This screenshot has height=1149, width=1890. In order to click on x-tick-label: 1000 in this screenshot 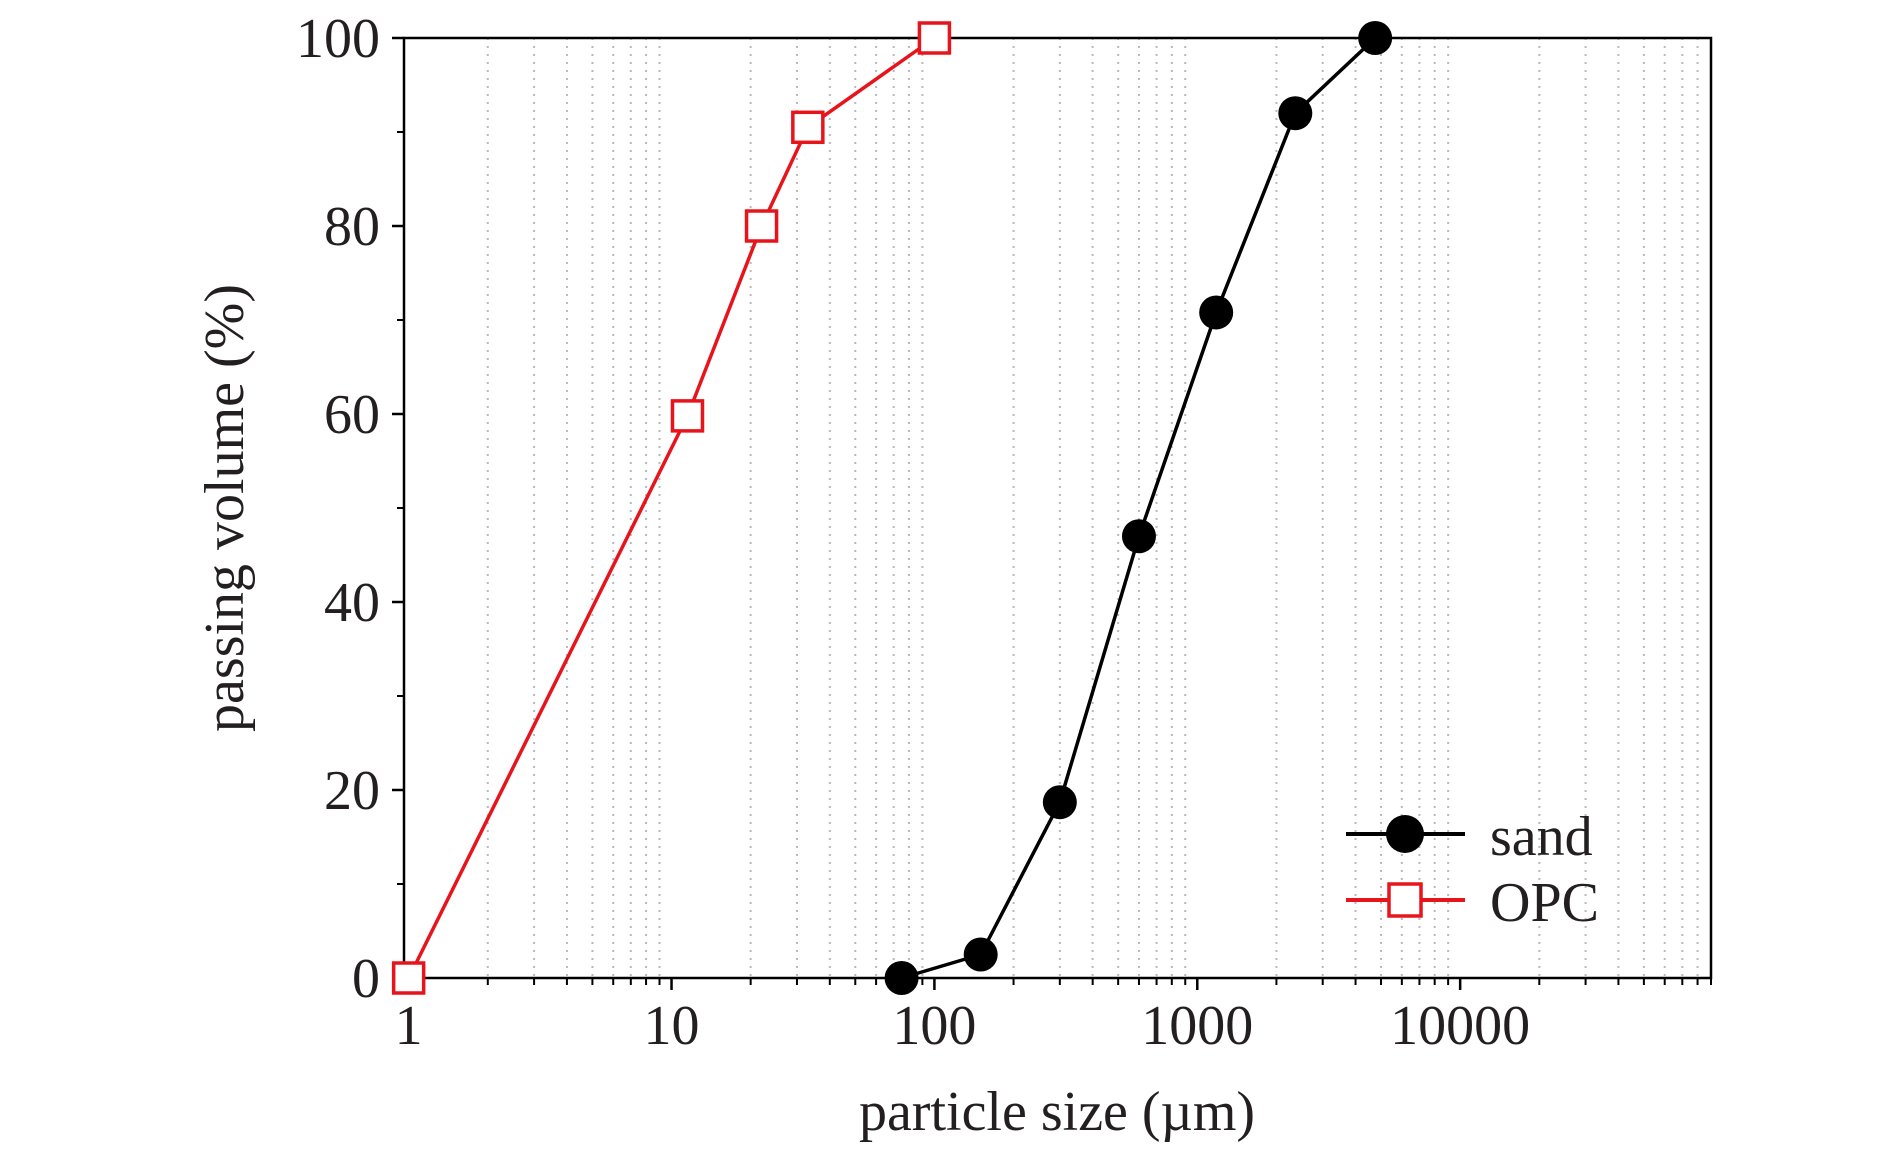, I will do `click(1197, 1026)`.